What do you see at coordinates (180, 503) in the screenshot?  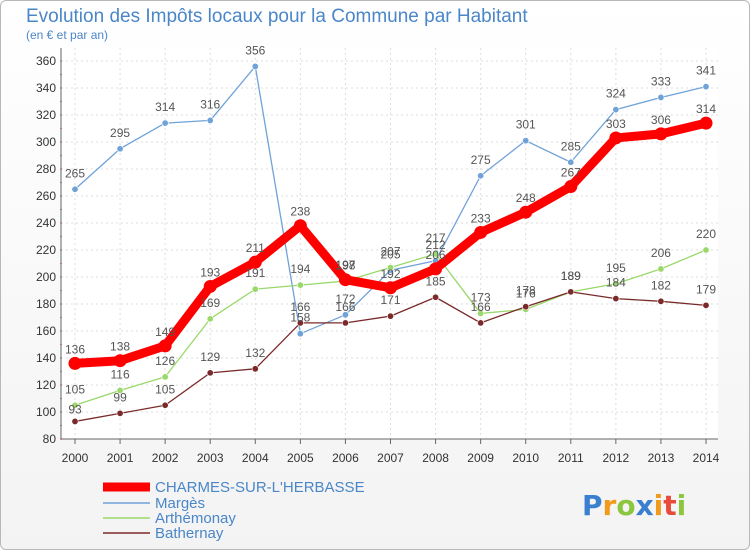 I see `legend-label-1: Margès` at bounding box center [180, 503].